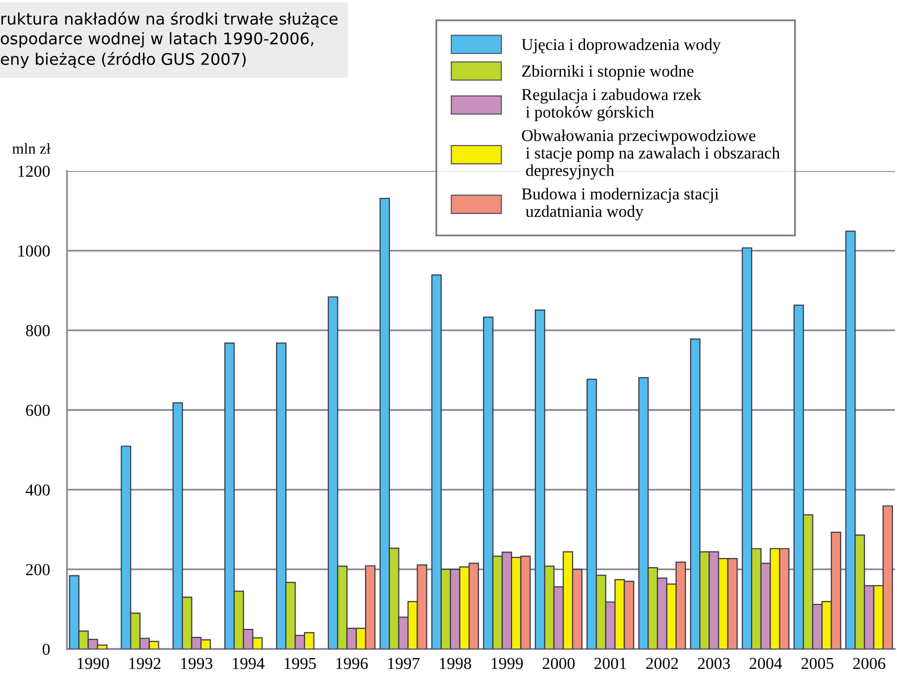  What do you see at coordinates (46, 649) in the screenshot?
I see `y-tick-label: 0` at bounding box center [46, 649].